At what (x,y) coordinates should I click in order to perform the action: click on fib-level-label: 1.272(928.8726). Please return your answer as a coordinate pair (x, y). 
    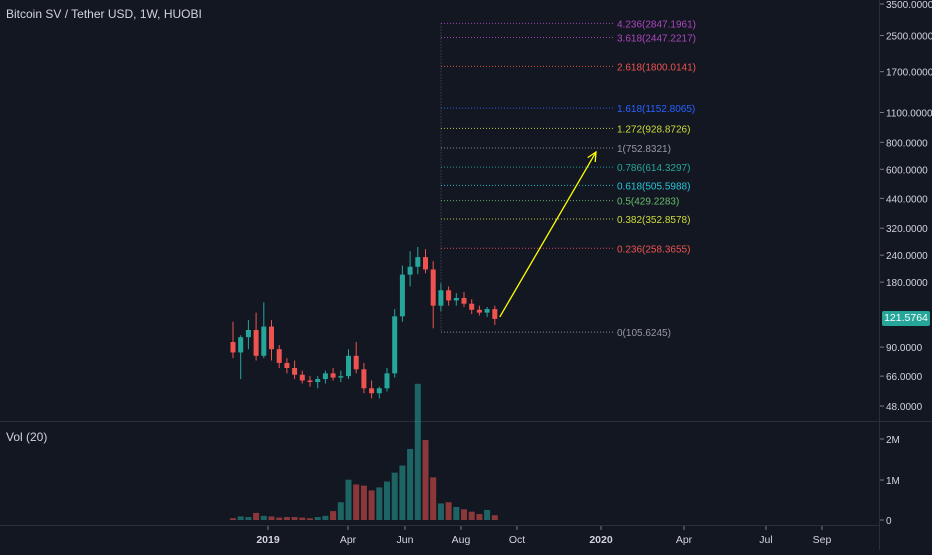
    Looking at the image, I should click on (653, 129).